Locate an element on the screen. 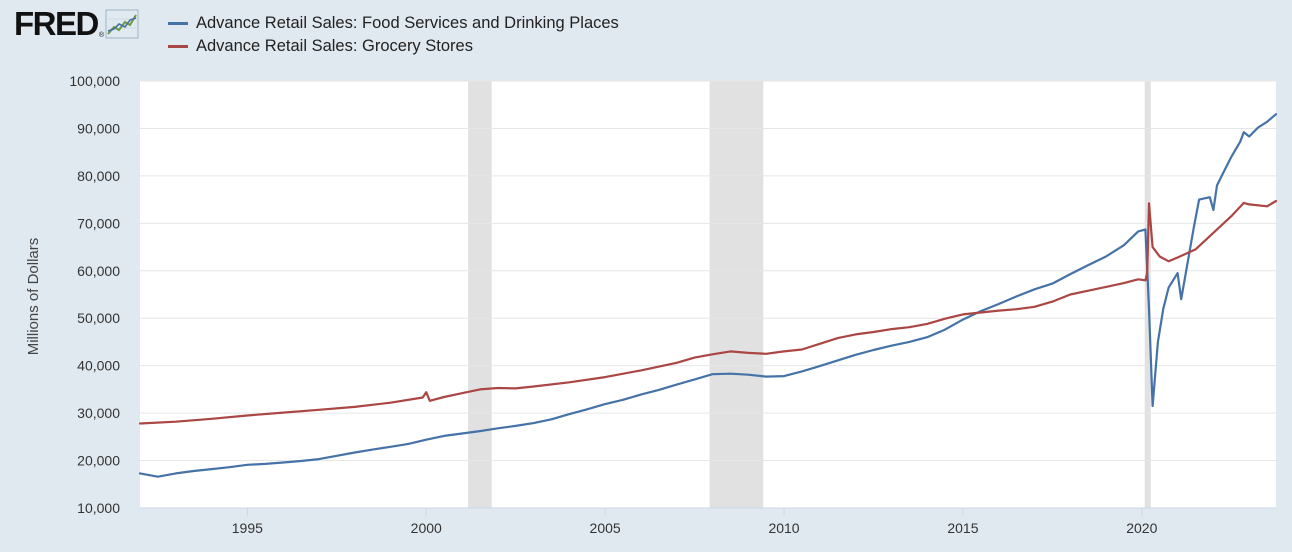 The image size is (1292, 552). y-tick-label: 90,000 is located at coordinates (98, 128).